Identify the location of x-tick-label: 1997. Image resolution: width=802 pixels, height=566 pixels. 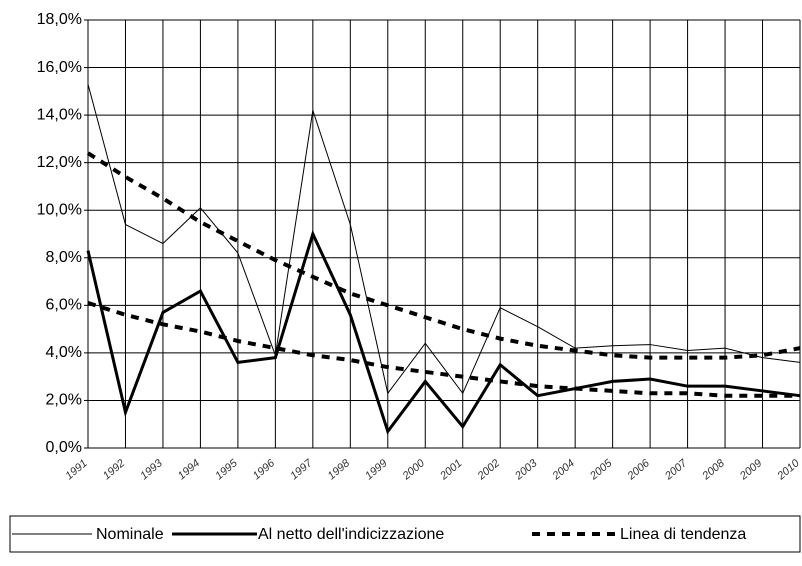
(301, 469).